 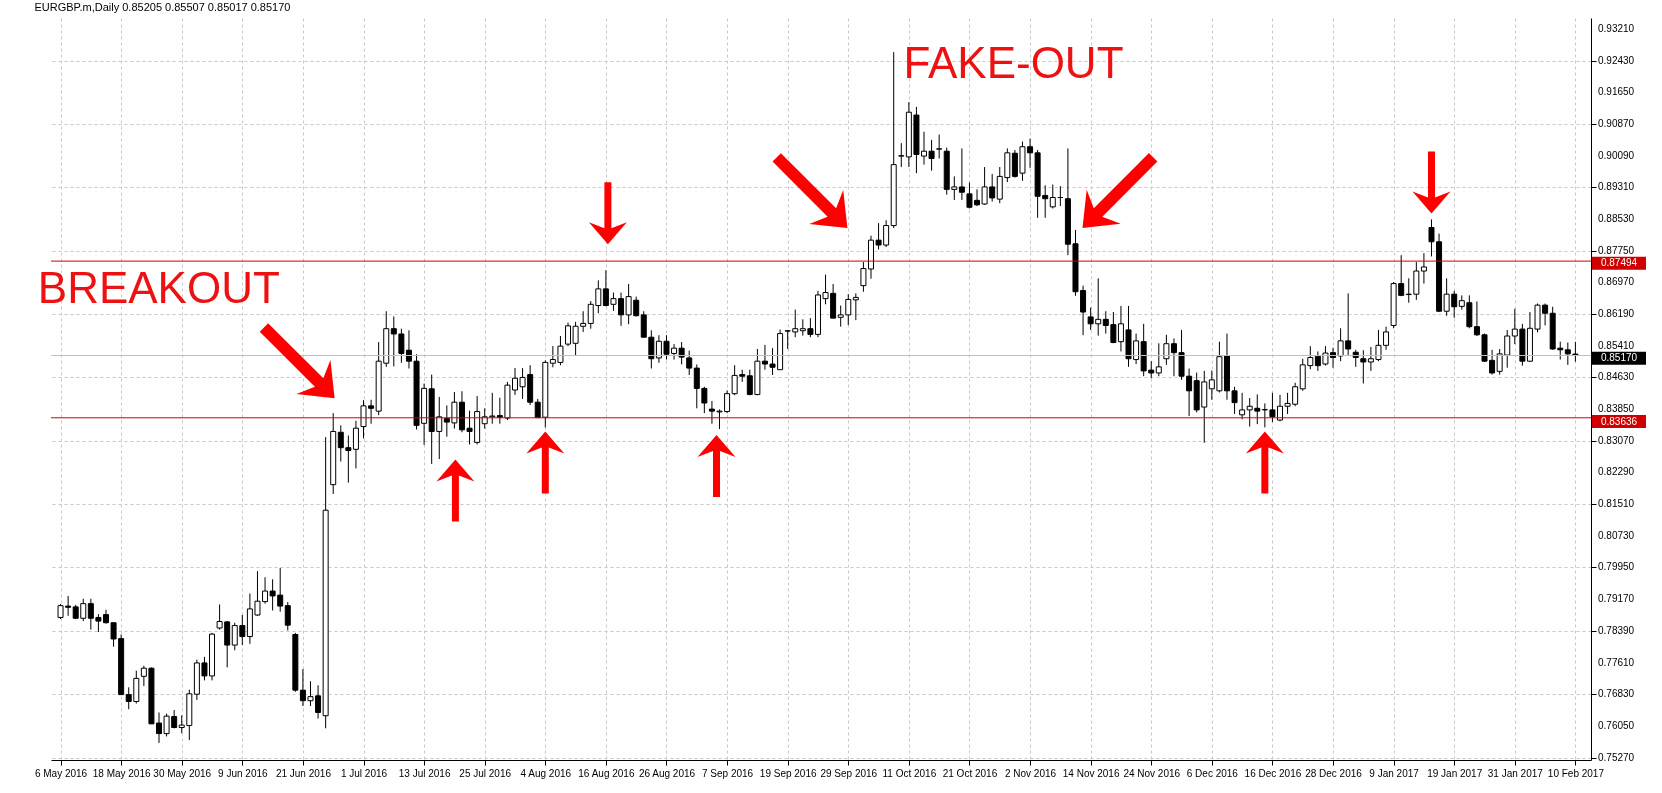 What do you see at coordinates (849, 773) in the screenshot?
I see `x-tick-label: 29 Sep 2016` at bounding box center [849, 773].